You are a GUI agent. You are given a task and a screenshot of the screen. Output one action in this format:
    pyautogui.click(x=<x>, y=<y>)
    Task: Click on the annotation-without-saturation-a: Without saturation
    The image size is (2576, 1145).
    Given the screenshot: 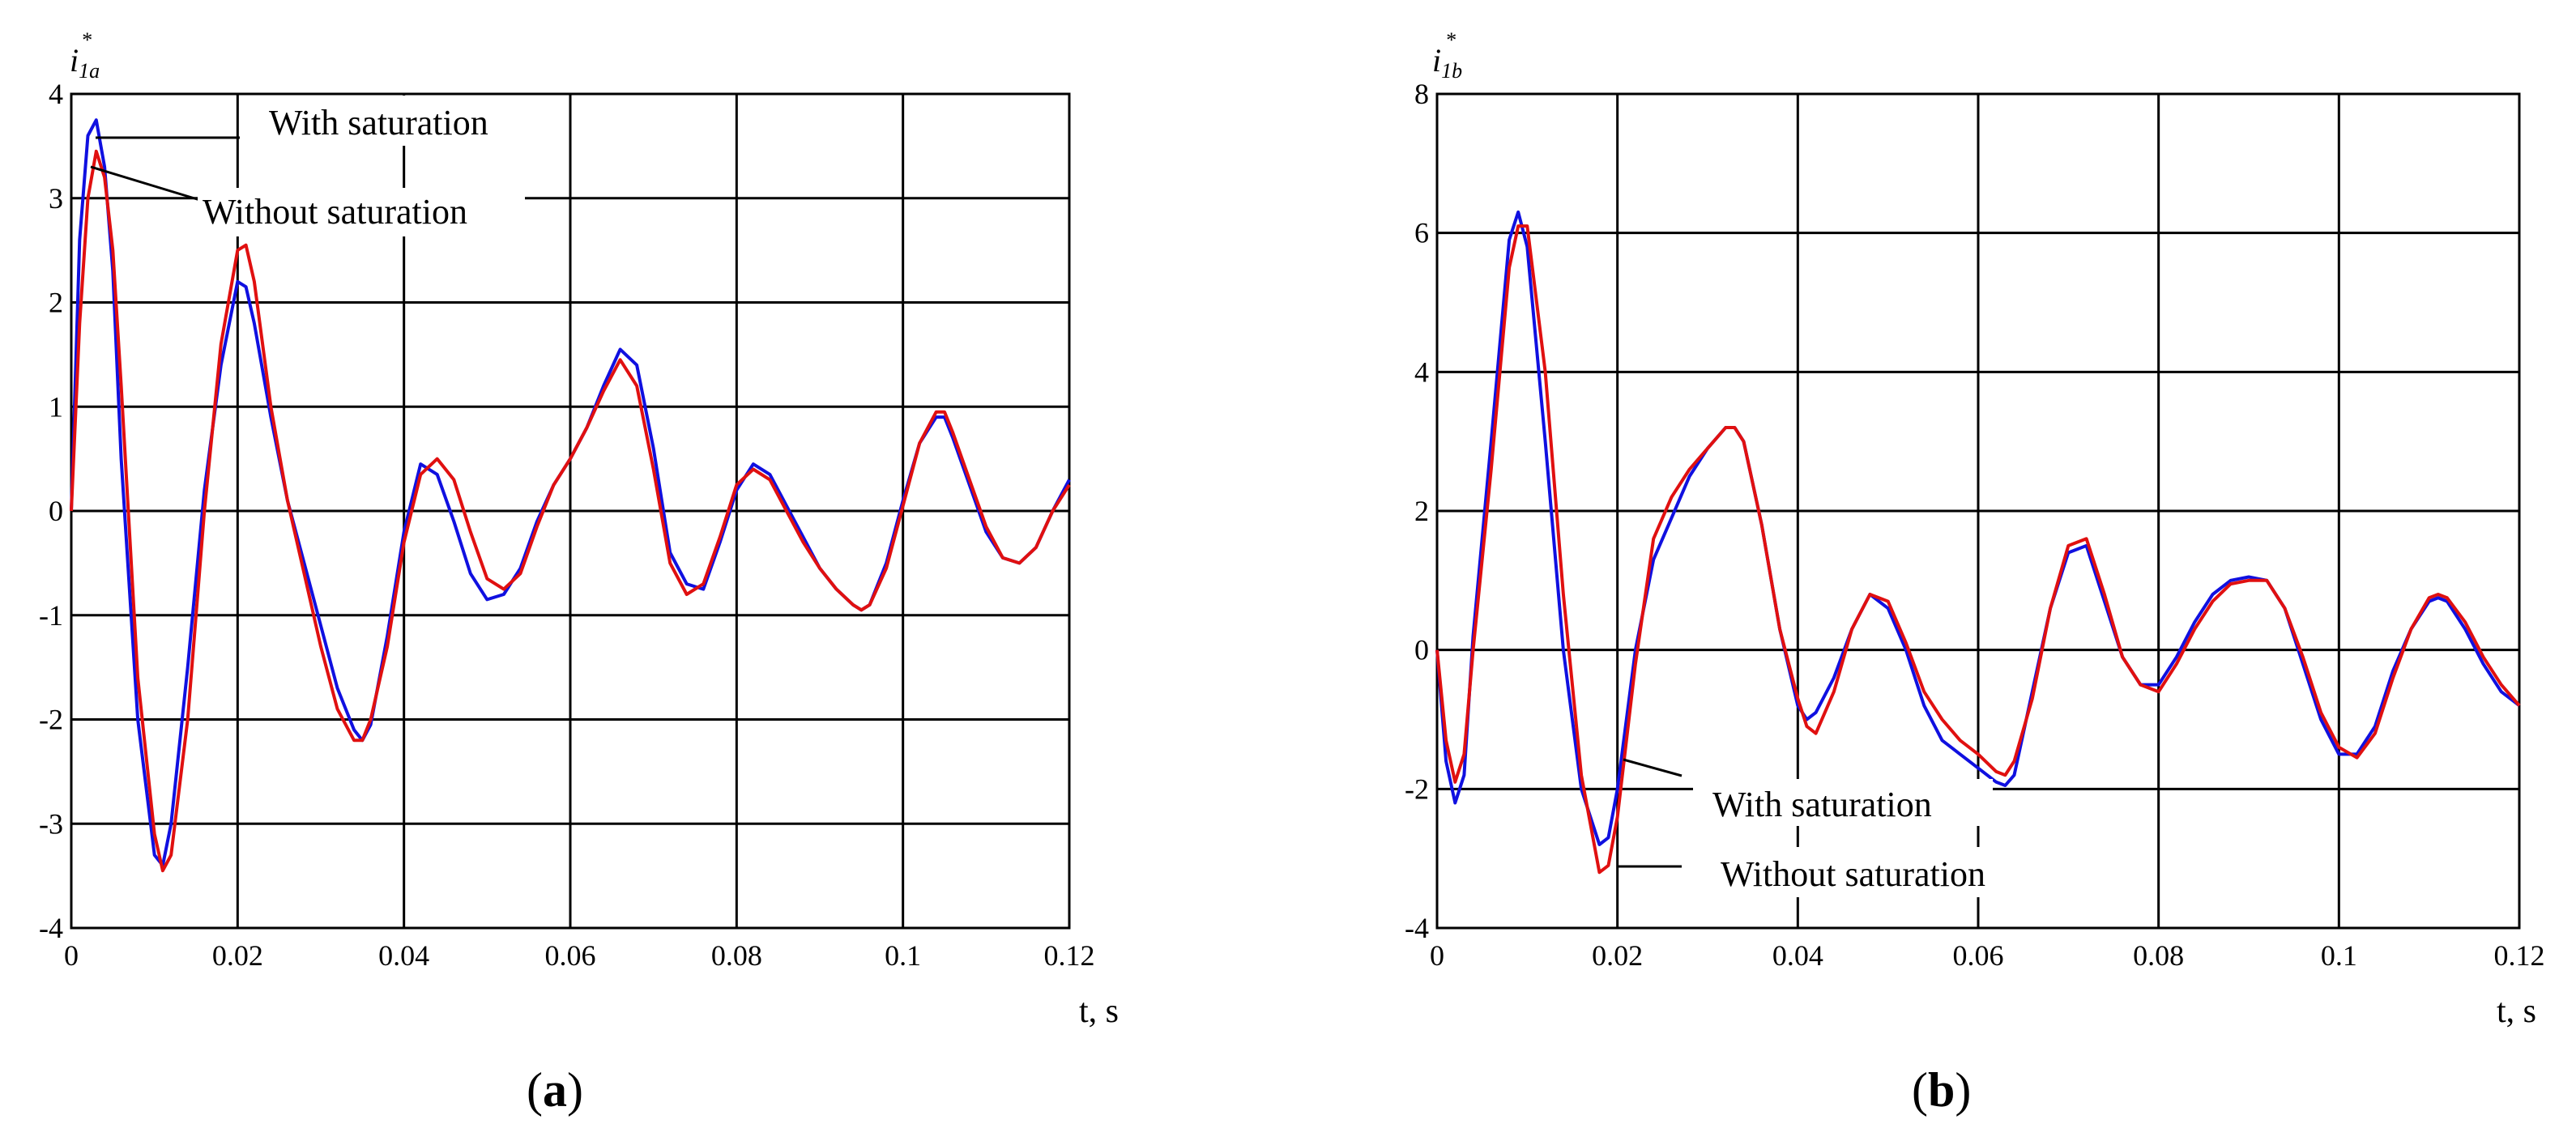 What is the action you would take?
    pyautogui.click(x=335, y=212)
    